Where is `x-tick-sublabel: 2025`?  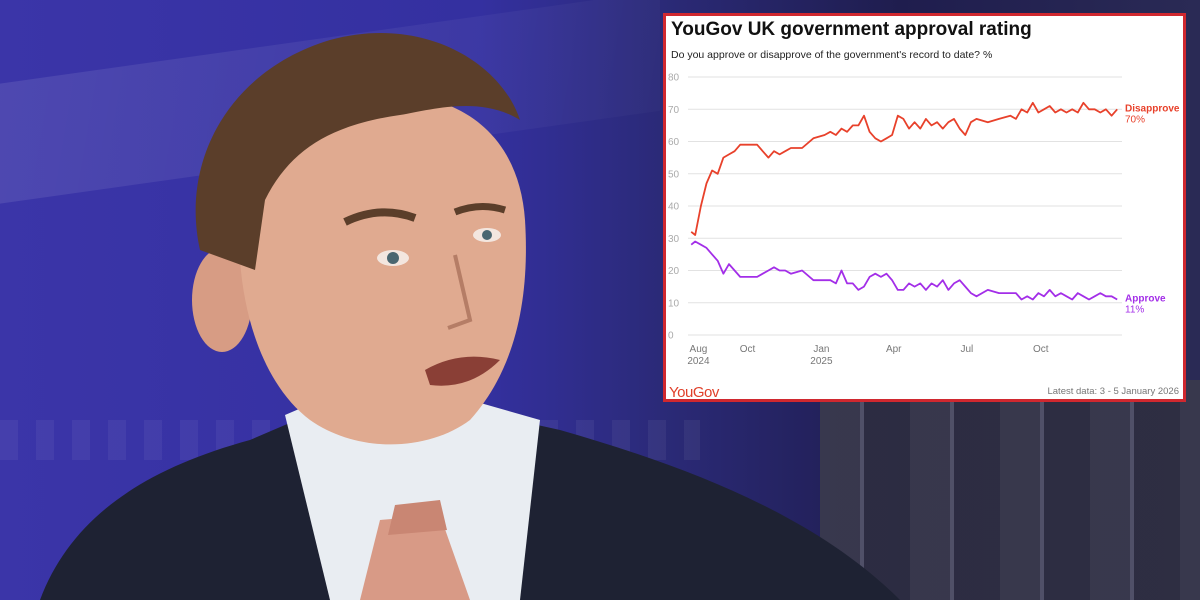 x-tick-sublabel: 2025 is located at coordinates (821, 361).